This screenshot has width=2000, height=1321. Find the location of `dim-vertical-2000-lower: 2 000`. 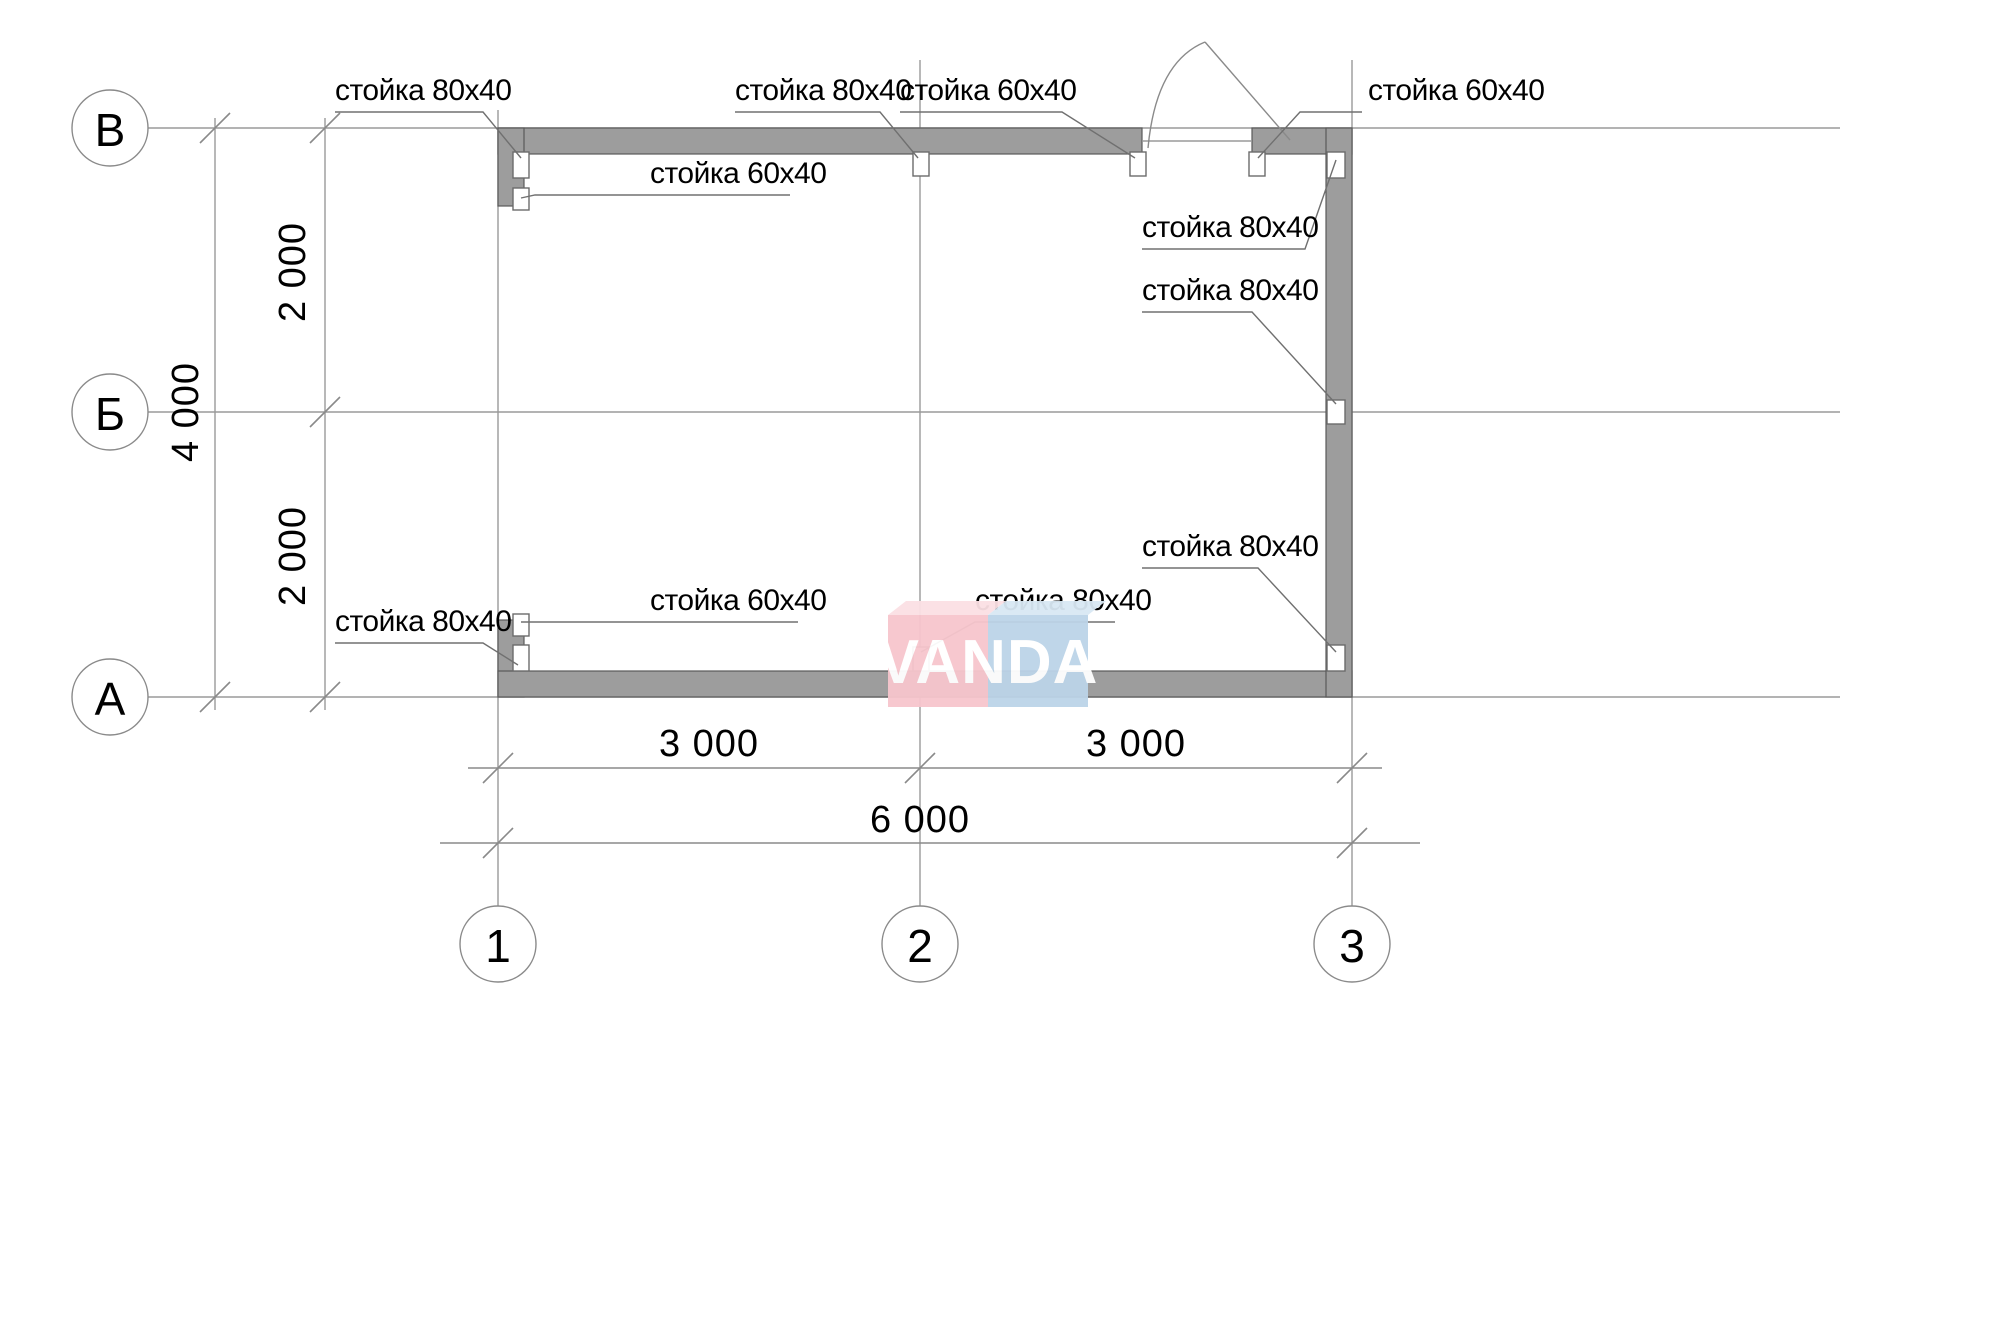

dim-vertical-2000-lower: 2 000 is located at coordinates (293, 556).